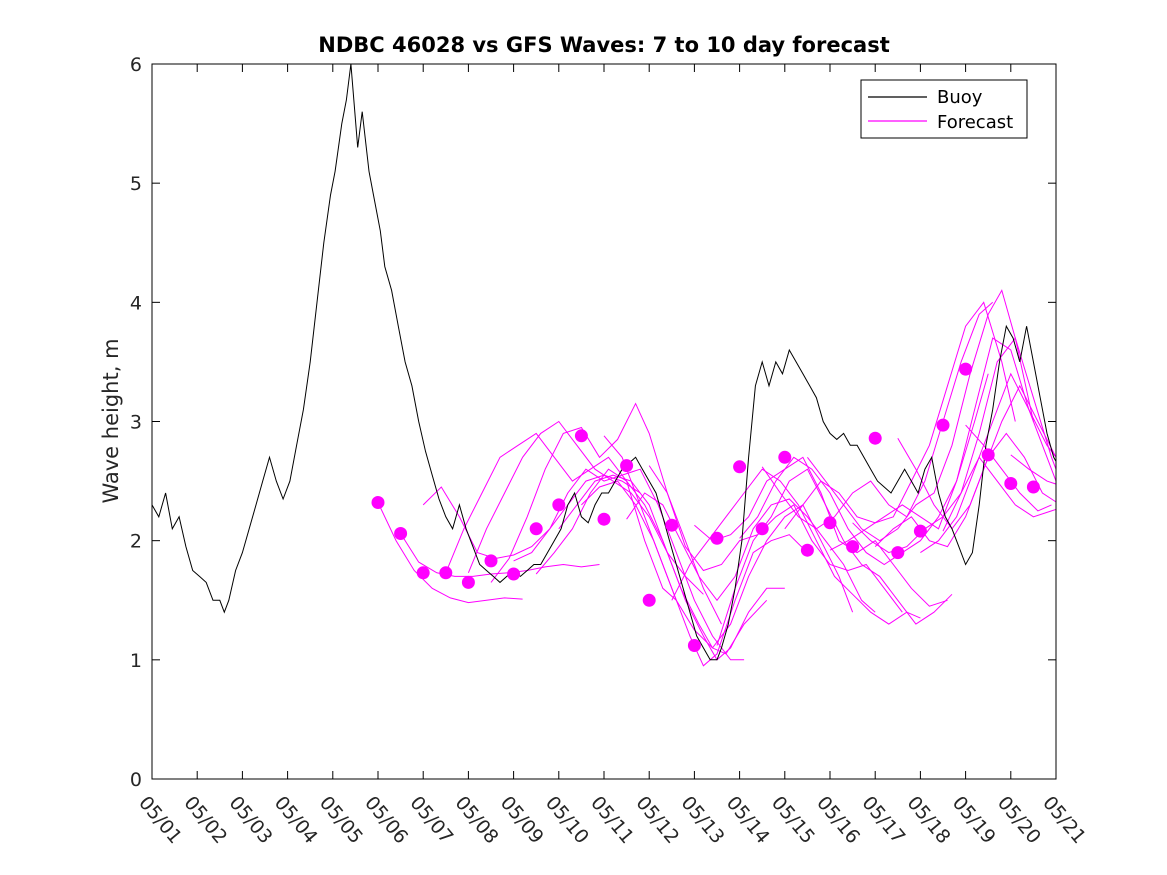  Describe the element at coordinates (111, 420) in the screenshot. I see `y-axis-label: Wave height, m` at that location.